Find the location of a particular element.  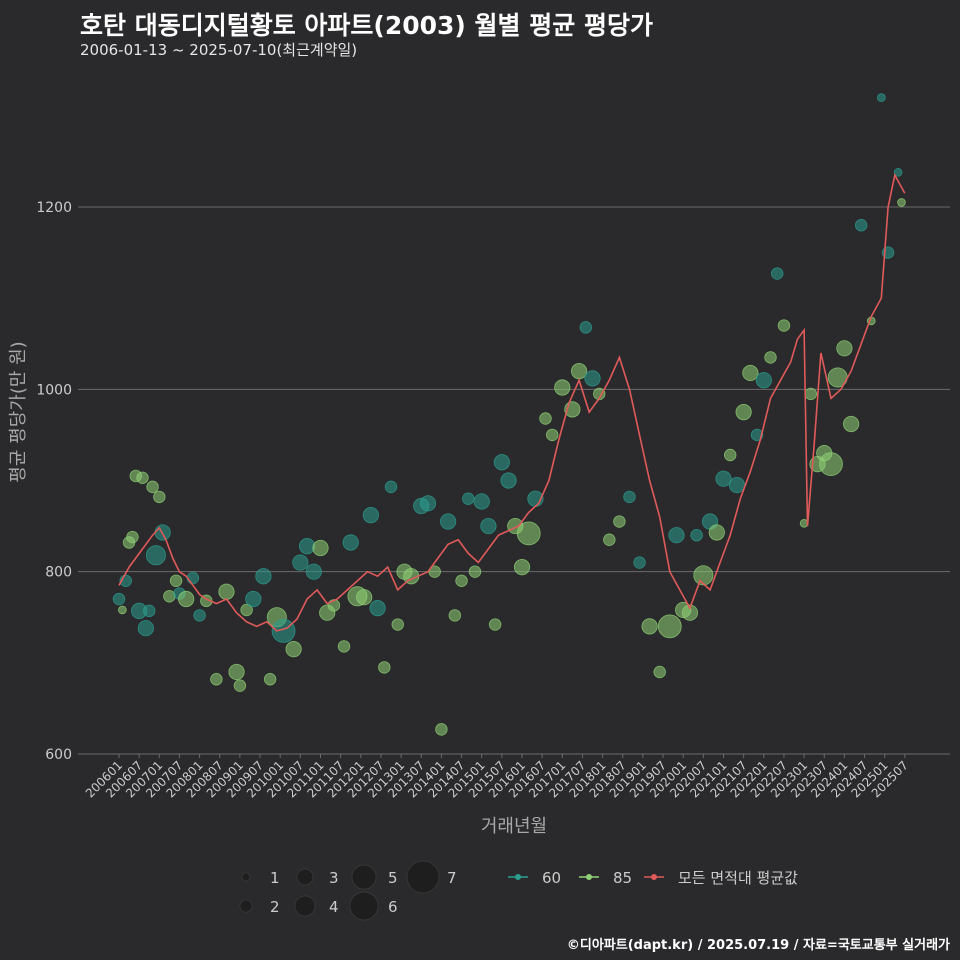

chart-subtitle: 2006-01-13 ~ 2025-07-10(최근계약일) is located at coordinates (219, 50).